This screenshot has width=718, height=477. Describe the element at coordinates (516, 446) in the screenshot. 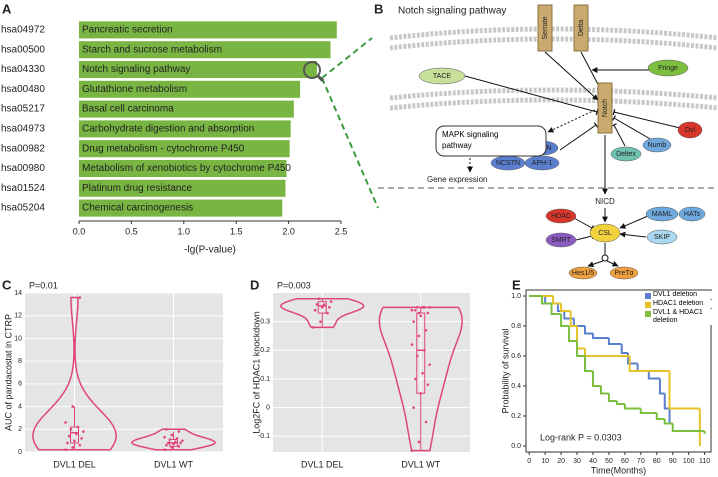

I see `y-tick-label: 0.0` at that location.